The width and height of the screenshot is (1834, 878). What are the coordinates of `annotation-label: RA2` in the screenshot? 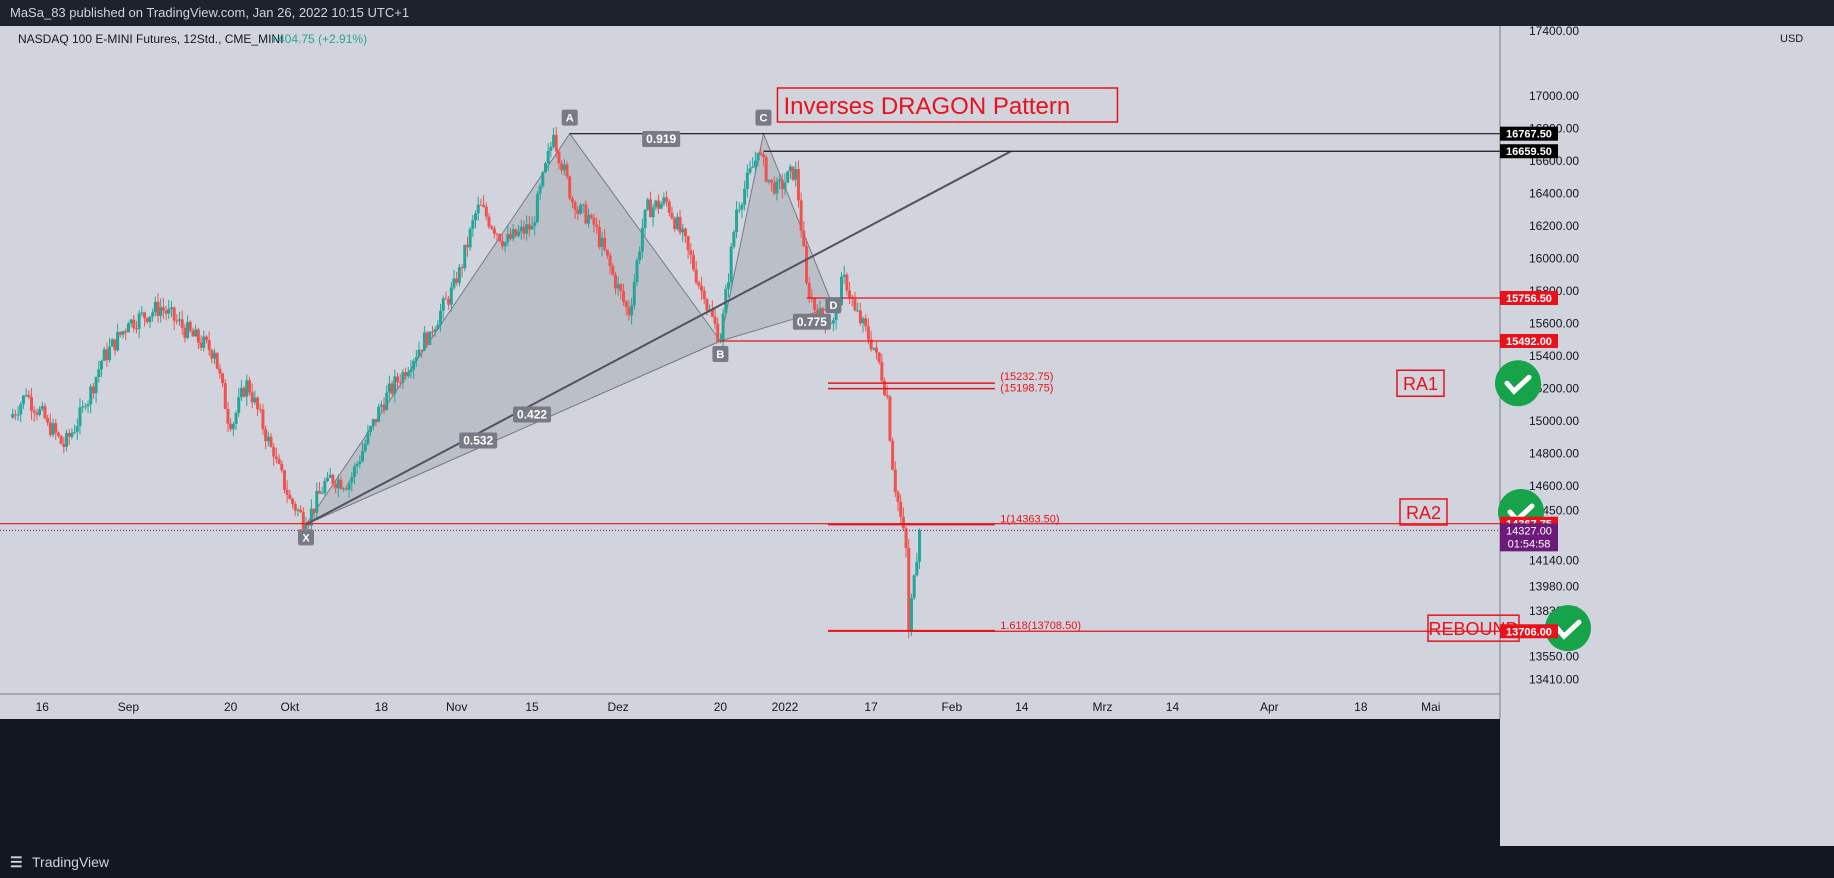 It's located at (1423, 513).